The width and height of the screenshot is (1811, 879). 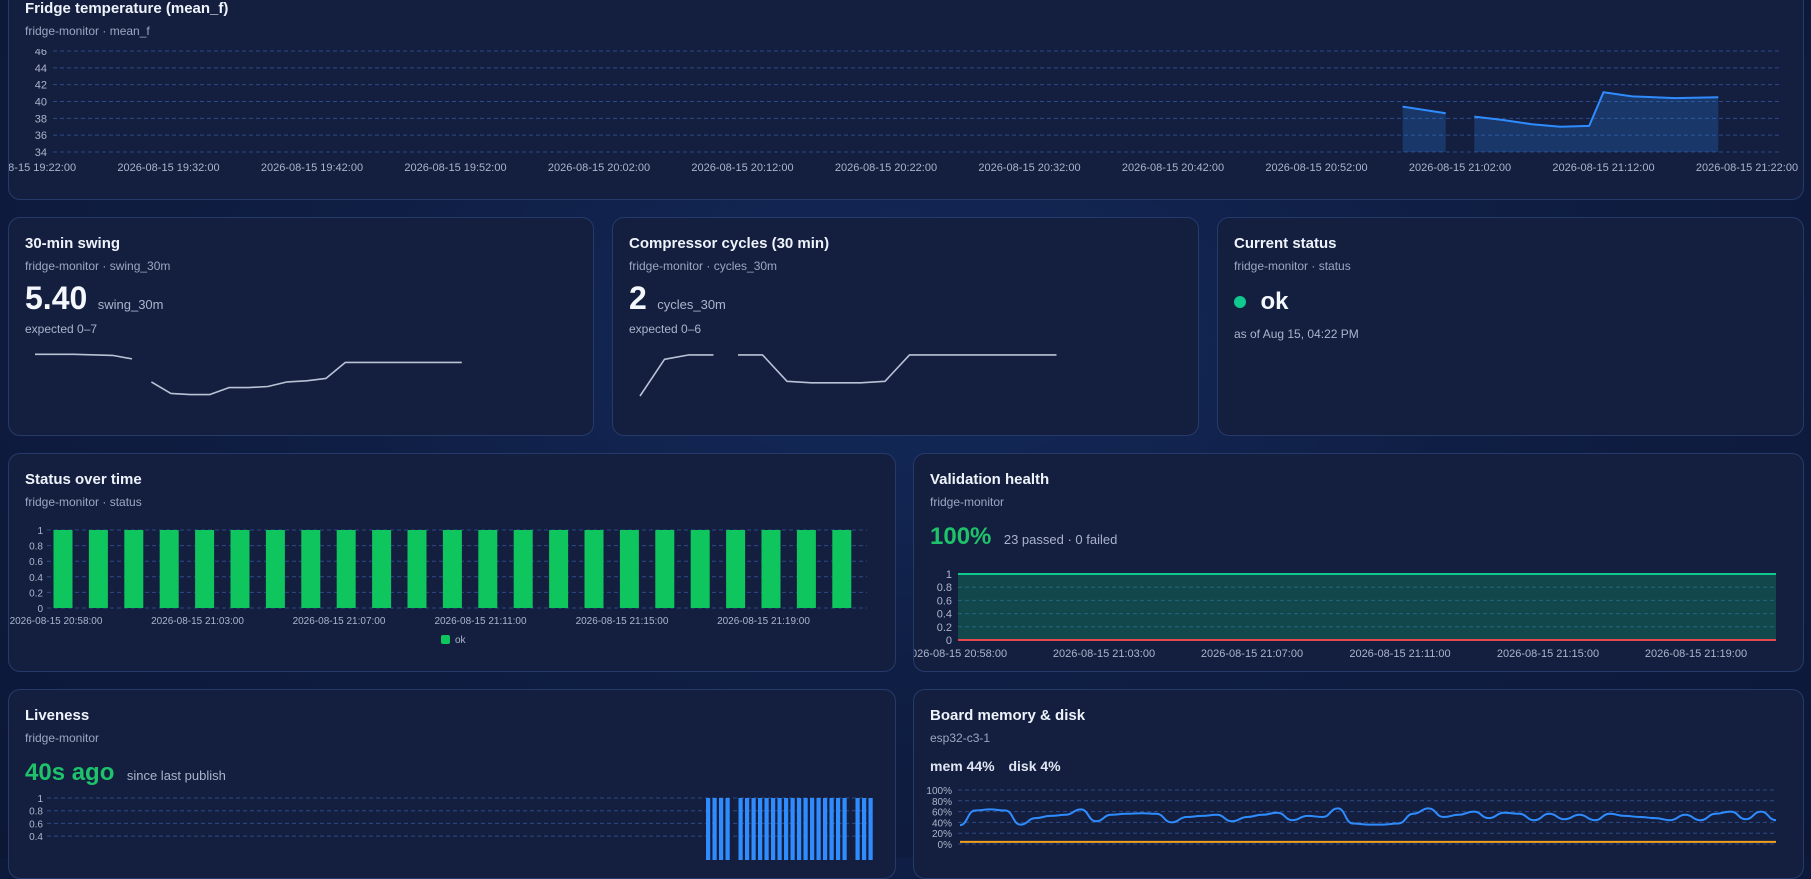 I want to click on x-tick-label: 2026-08-15 20:42:00, so click(x=1173, y=168).